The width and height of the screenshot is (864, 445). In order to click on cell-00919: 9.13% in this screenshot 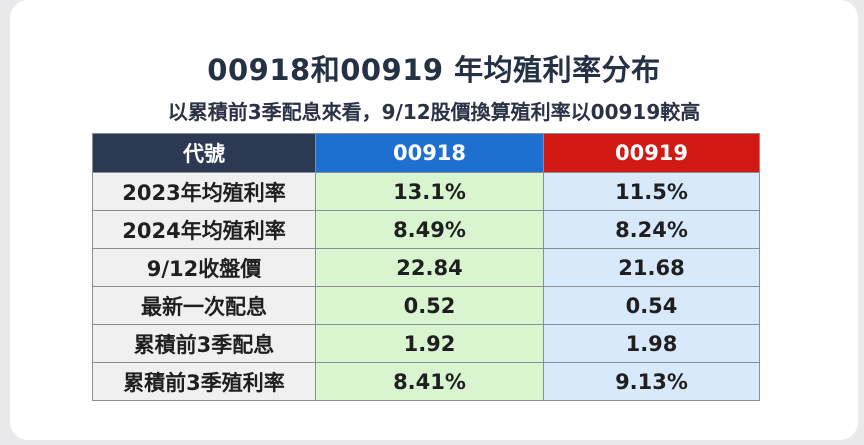, I will do `click(651, 381)`.